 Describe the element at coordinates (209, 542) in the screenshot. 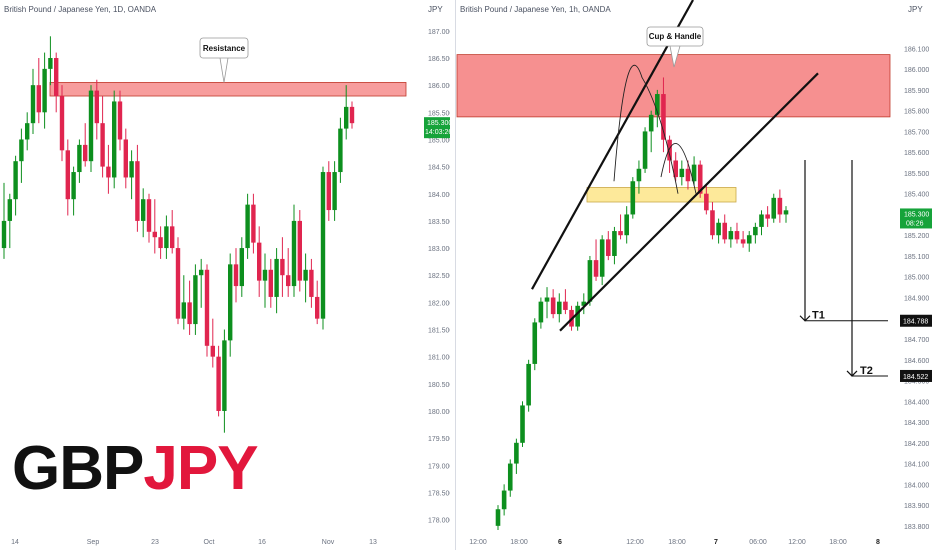

I see `daily-x-tick: Oct` at that location.